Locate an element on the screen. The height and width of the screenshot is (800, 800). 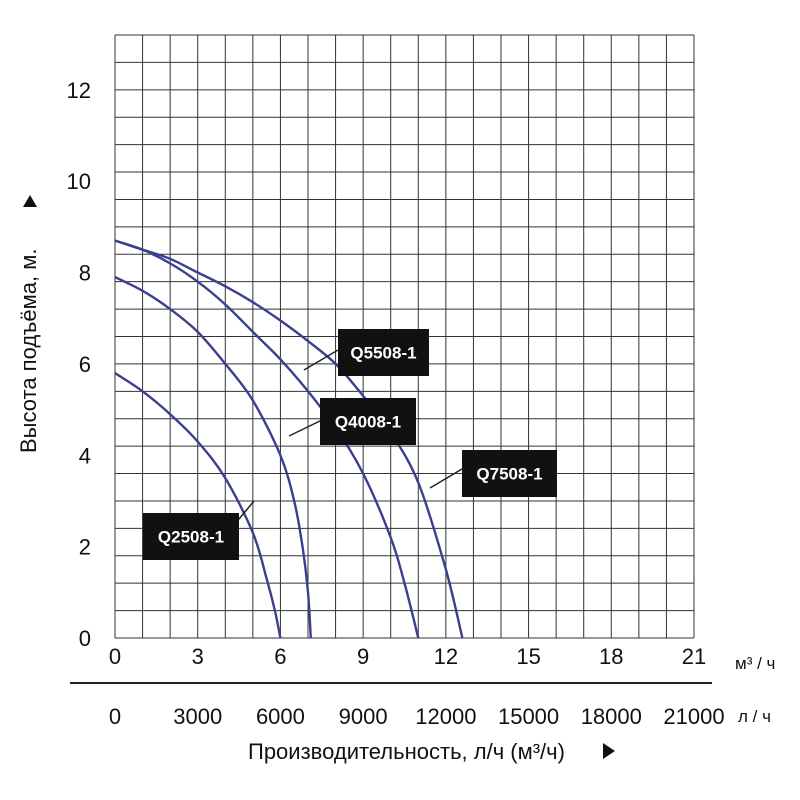
label-leader-lines is located at coordinates (348, 437).